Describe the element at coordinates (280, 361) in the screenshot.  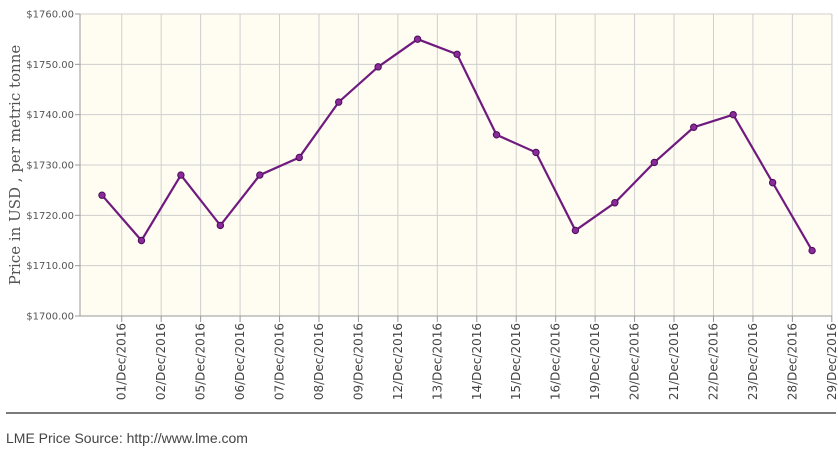
I see `x-tick-label: 07/Dec/2016` at that location.